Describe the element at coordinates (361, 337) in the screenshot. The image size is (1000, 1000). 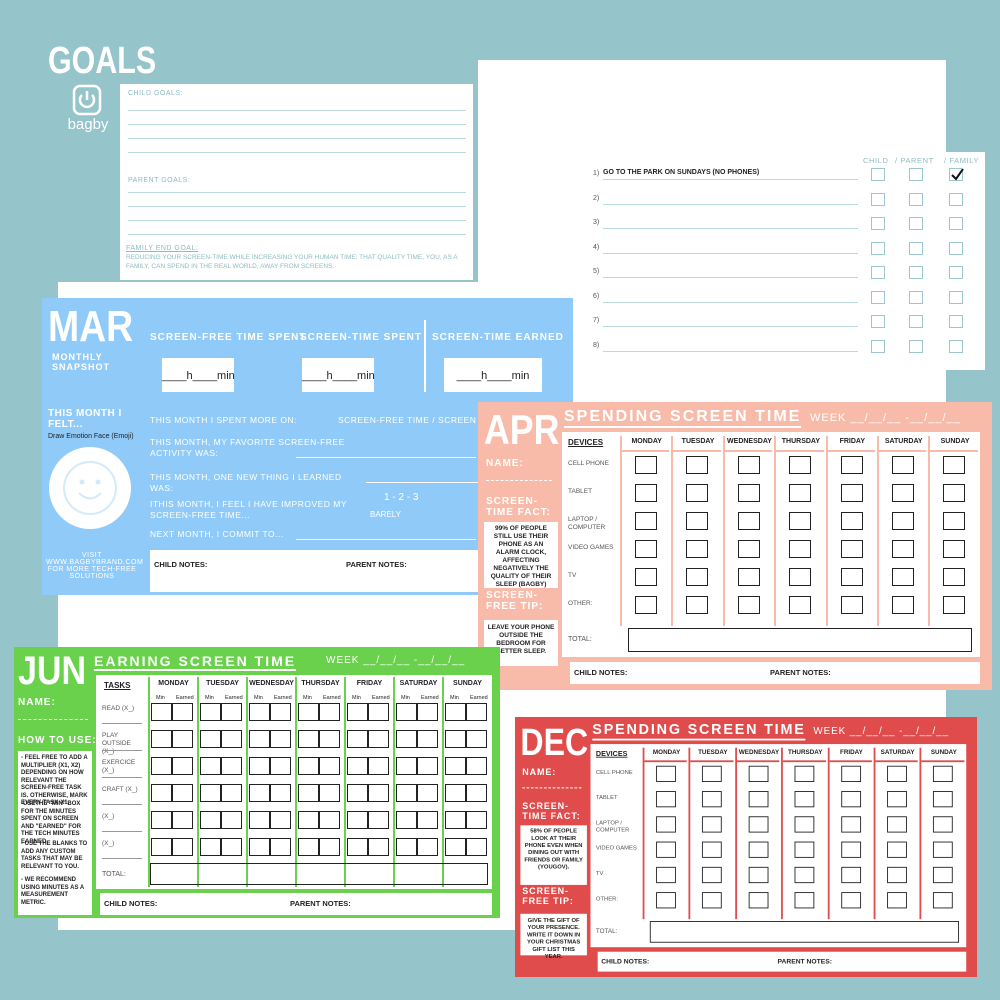
I see `column-header: SCREEN-TIME SPENT` at that location.